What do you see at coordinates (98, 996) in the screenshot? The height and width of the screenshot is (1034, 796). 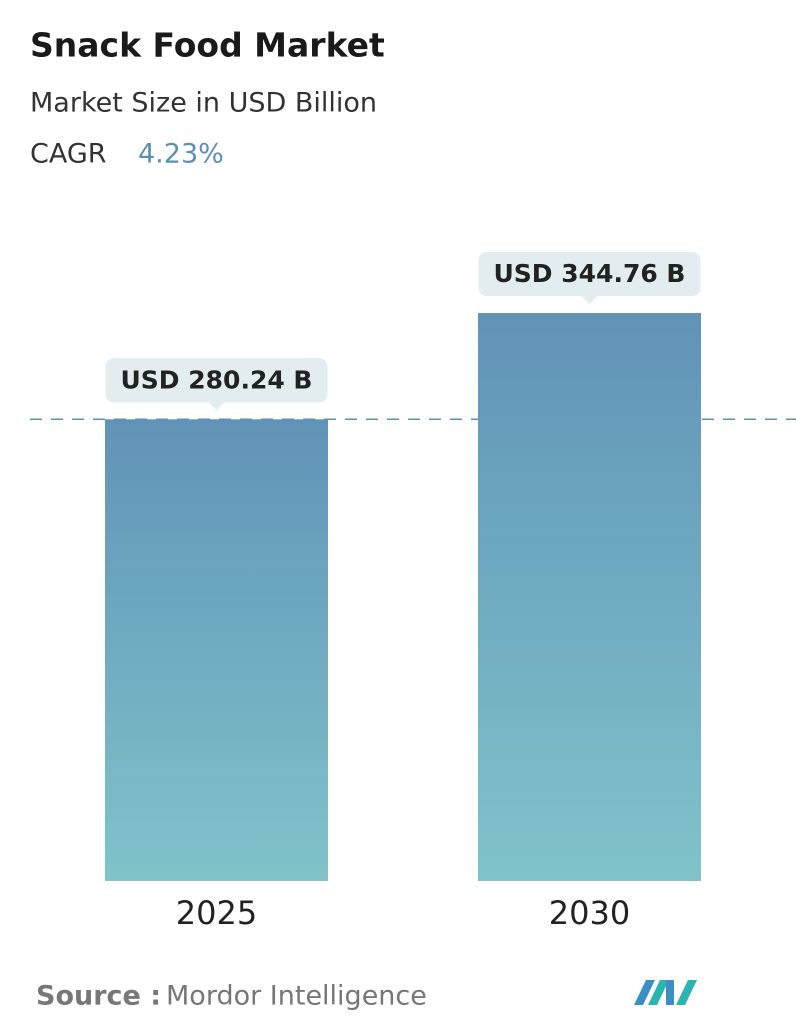 I see `source-label: Source :` at bounding box center [98, 996].